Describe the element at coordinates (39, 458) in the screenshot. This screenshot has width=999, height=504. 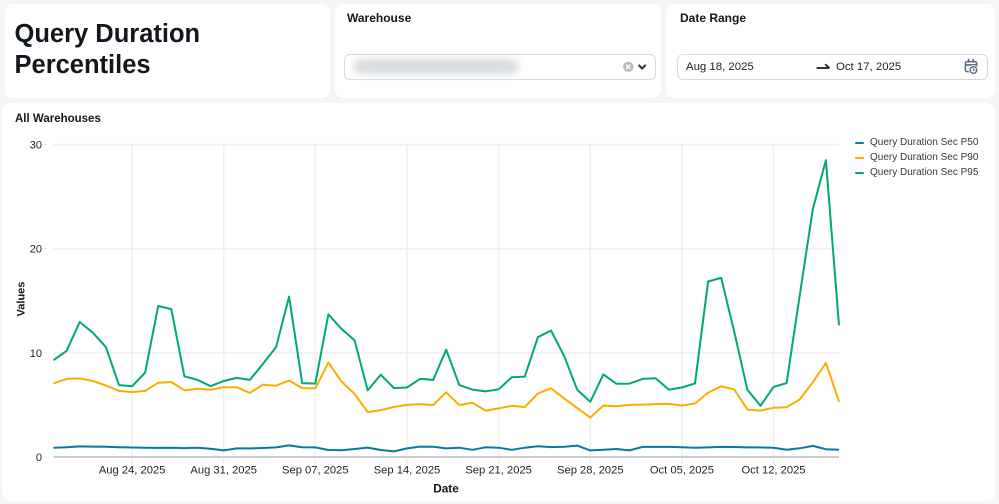
I see `svg-text: 0` at that location.